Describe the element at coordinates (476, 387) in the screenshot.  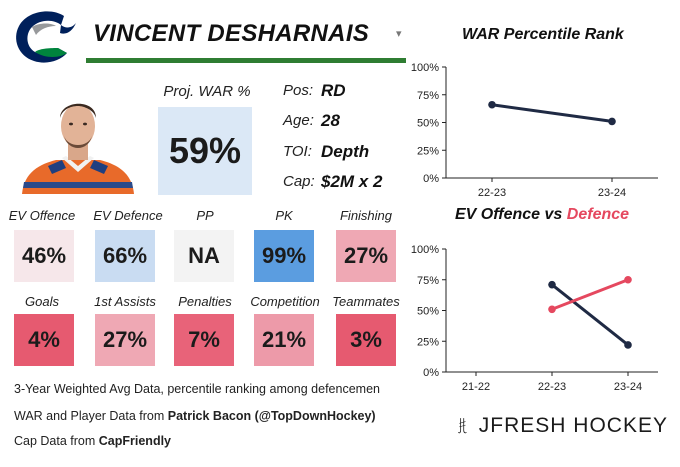
I see `x-tick-label: 21-22` at that location.